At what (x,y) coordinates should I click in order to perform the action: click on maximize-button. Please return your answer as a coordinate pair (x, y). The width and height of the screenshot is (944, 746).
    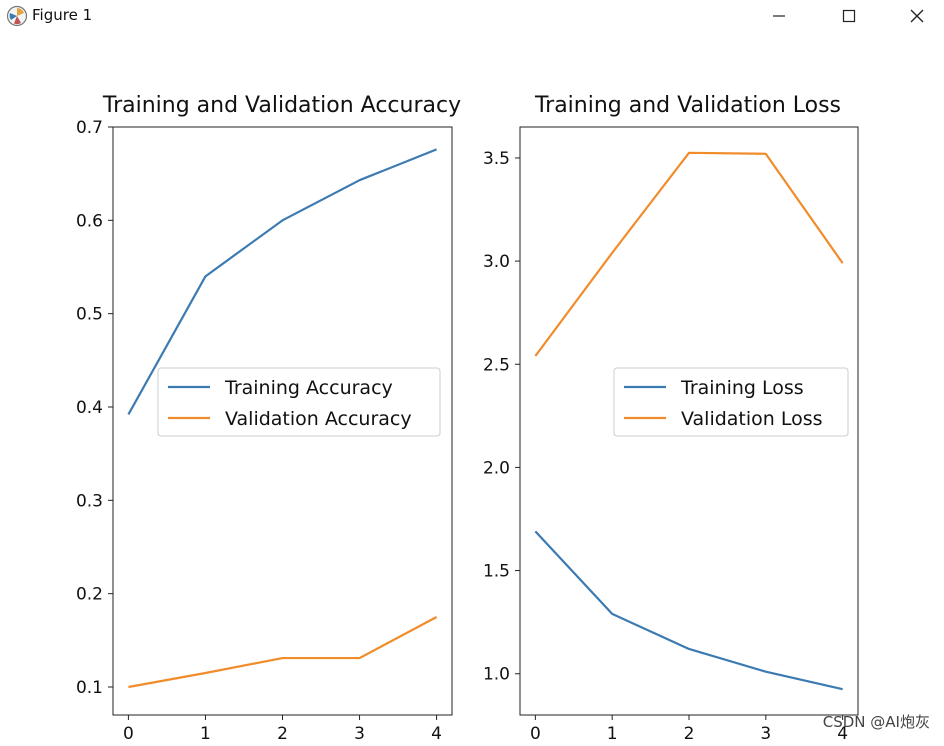
    Looking at the image, I should click on (849, 16).